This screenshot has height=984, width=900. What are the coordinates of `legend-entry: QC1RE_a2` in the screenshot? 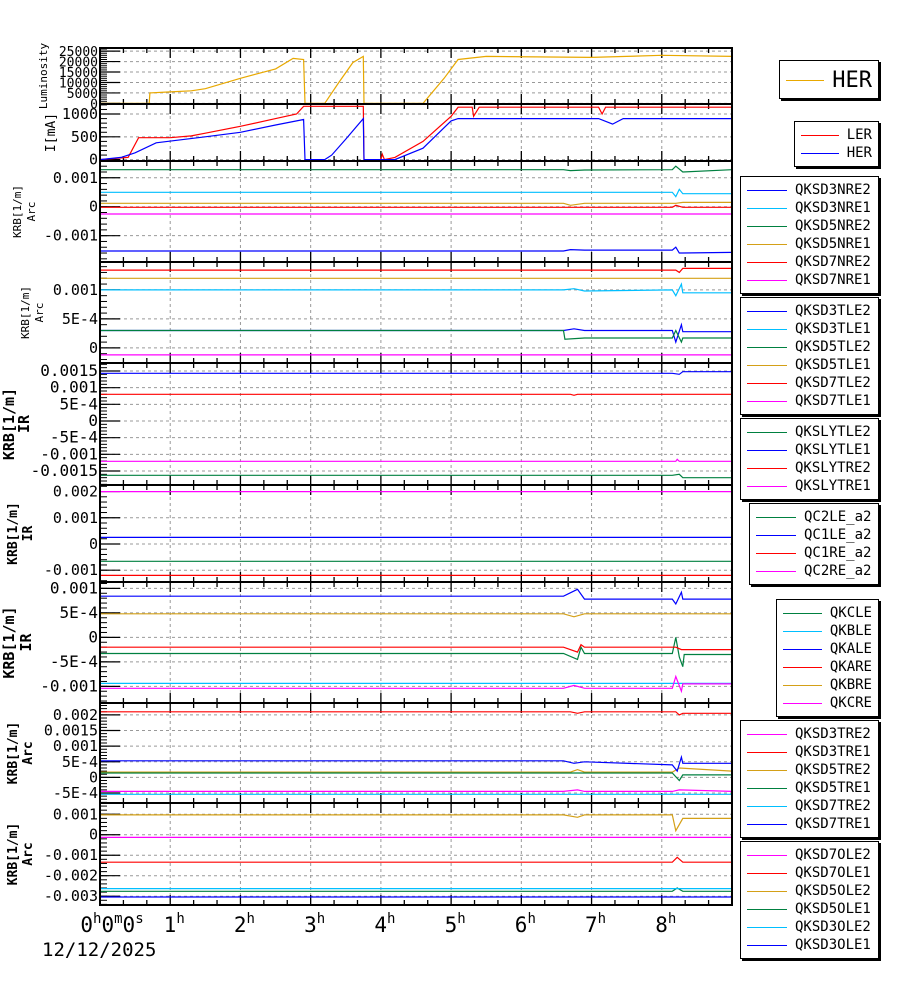 It's located at (814, 553).